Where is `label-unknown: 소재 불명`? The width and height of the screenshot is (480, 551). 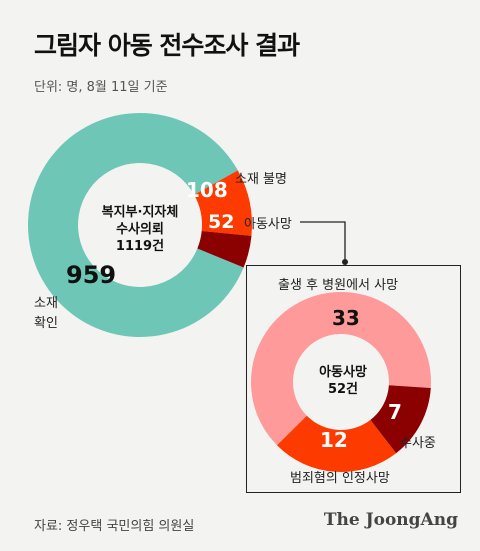
label-unknown: 소재 불명 is located at coordinates (261, 179).